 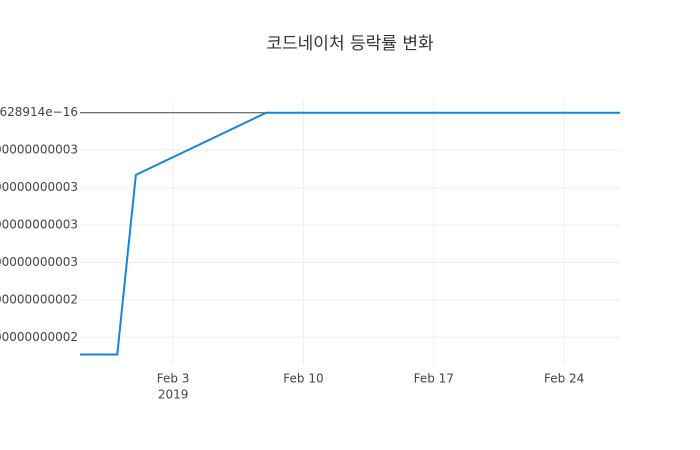 What do you see at coordinates (173, 379) in the screenshot?
I see `x-tick-label: Feb 3` at bounding box center [173, 379].